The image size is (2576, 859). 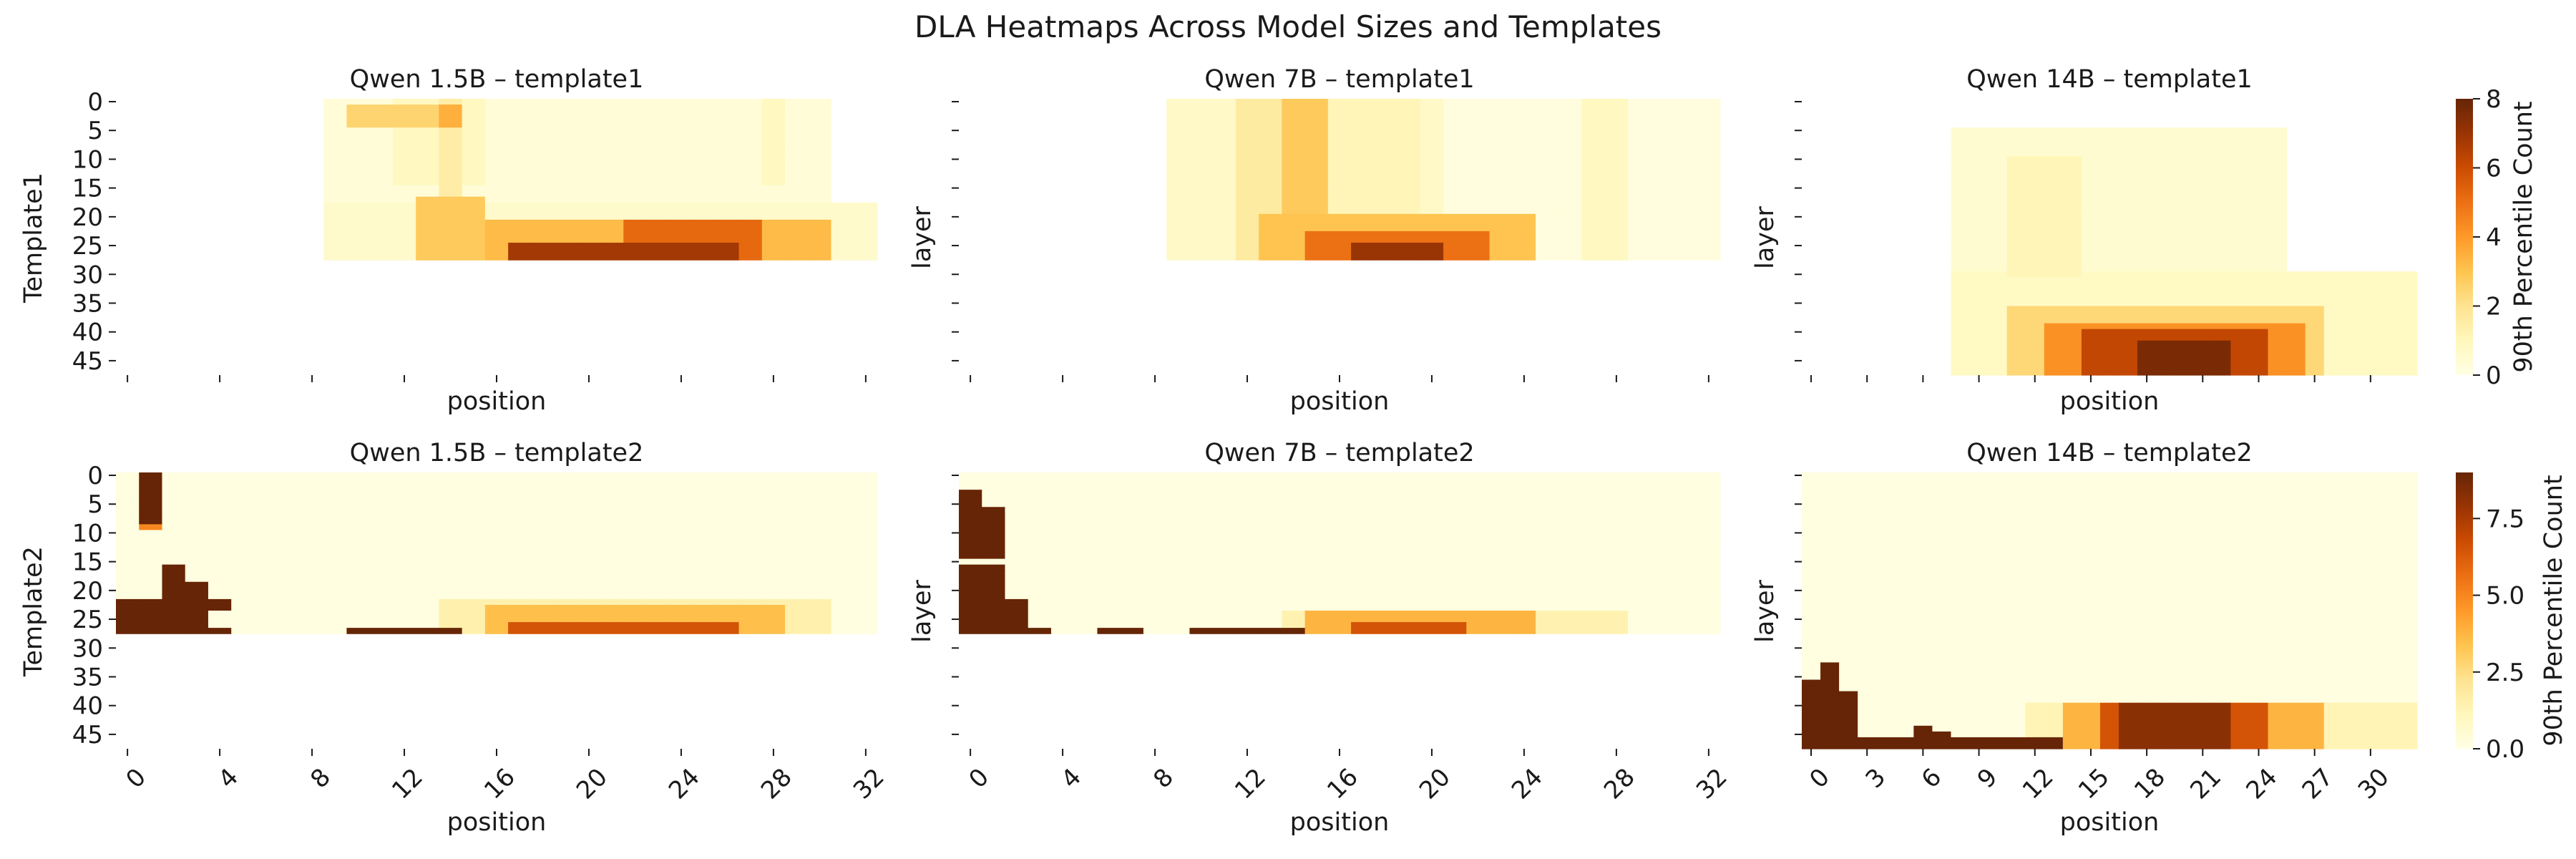 What do you see at coordinates (979, 779) in the screenshot?
I see `x-tick-label: 0` at bounding box center [979, 779].